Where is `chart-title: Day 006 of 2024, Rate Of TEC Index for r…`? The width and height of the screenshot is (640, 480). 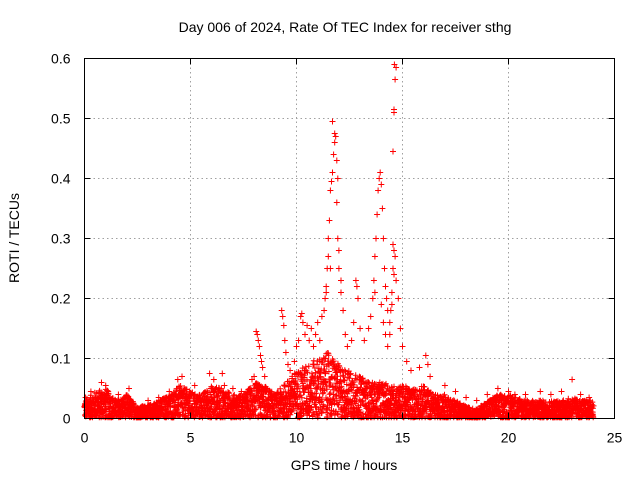
chart-title: Day 006 of 2024, Rate Of TEC Index for r… is located at coordinates (345, 27).